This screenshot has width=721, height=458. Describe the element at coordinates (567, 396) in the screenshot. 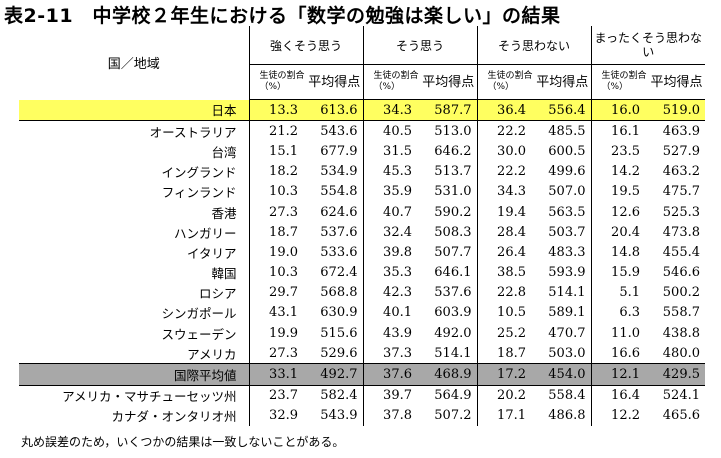

I see `score-cell: 558.4` at that location.